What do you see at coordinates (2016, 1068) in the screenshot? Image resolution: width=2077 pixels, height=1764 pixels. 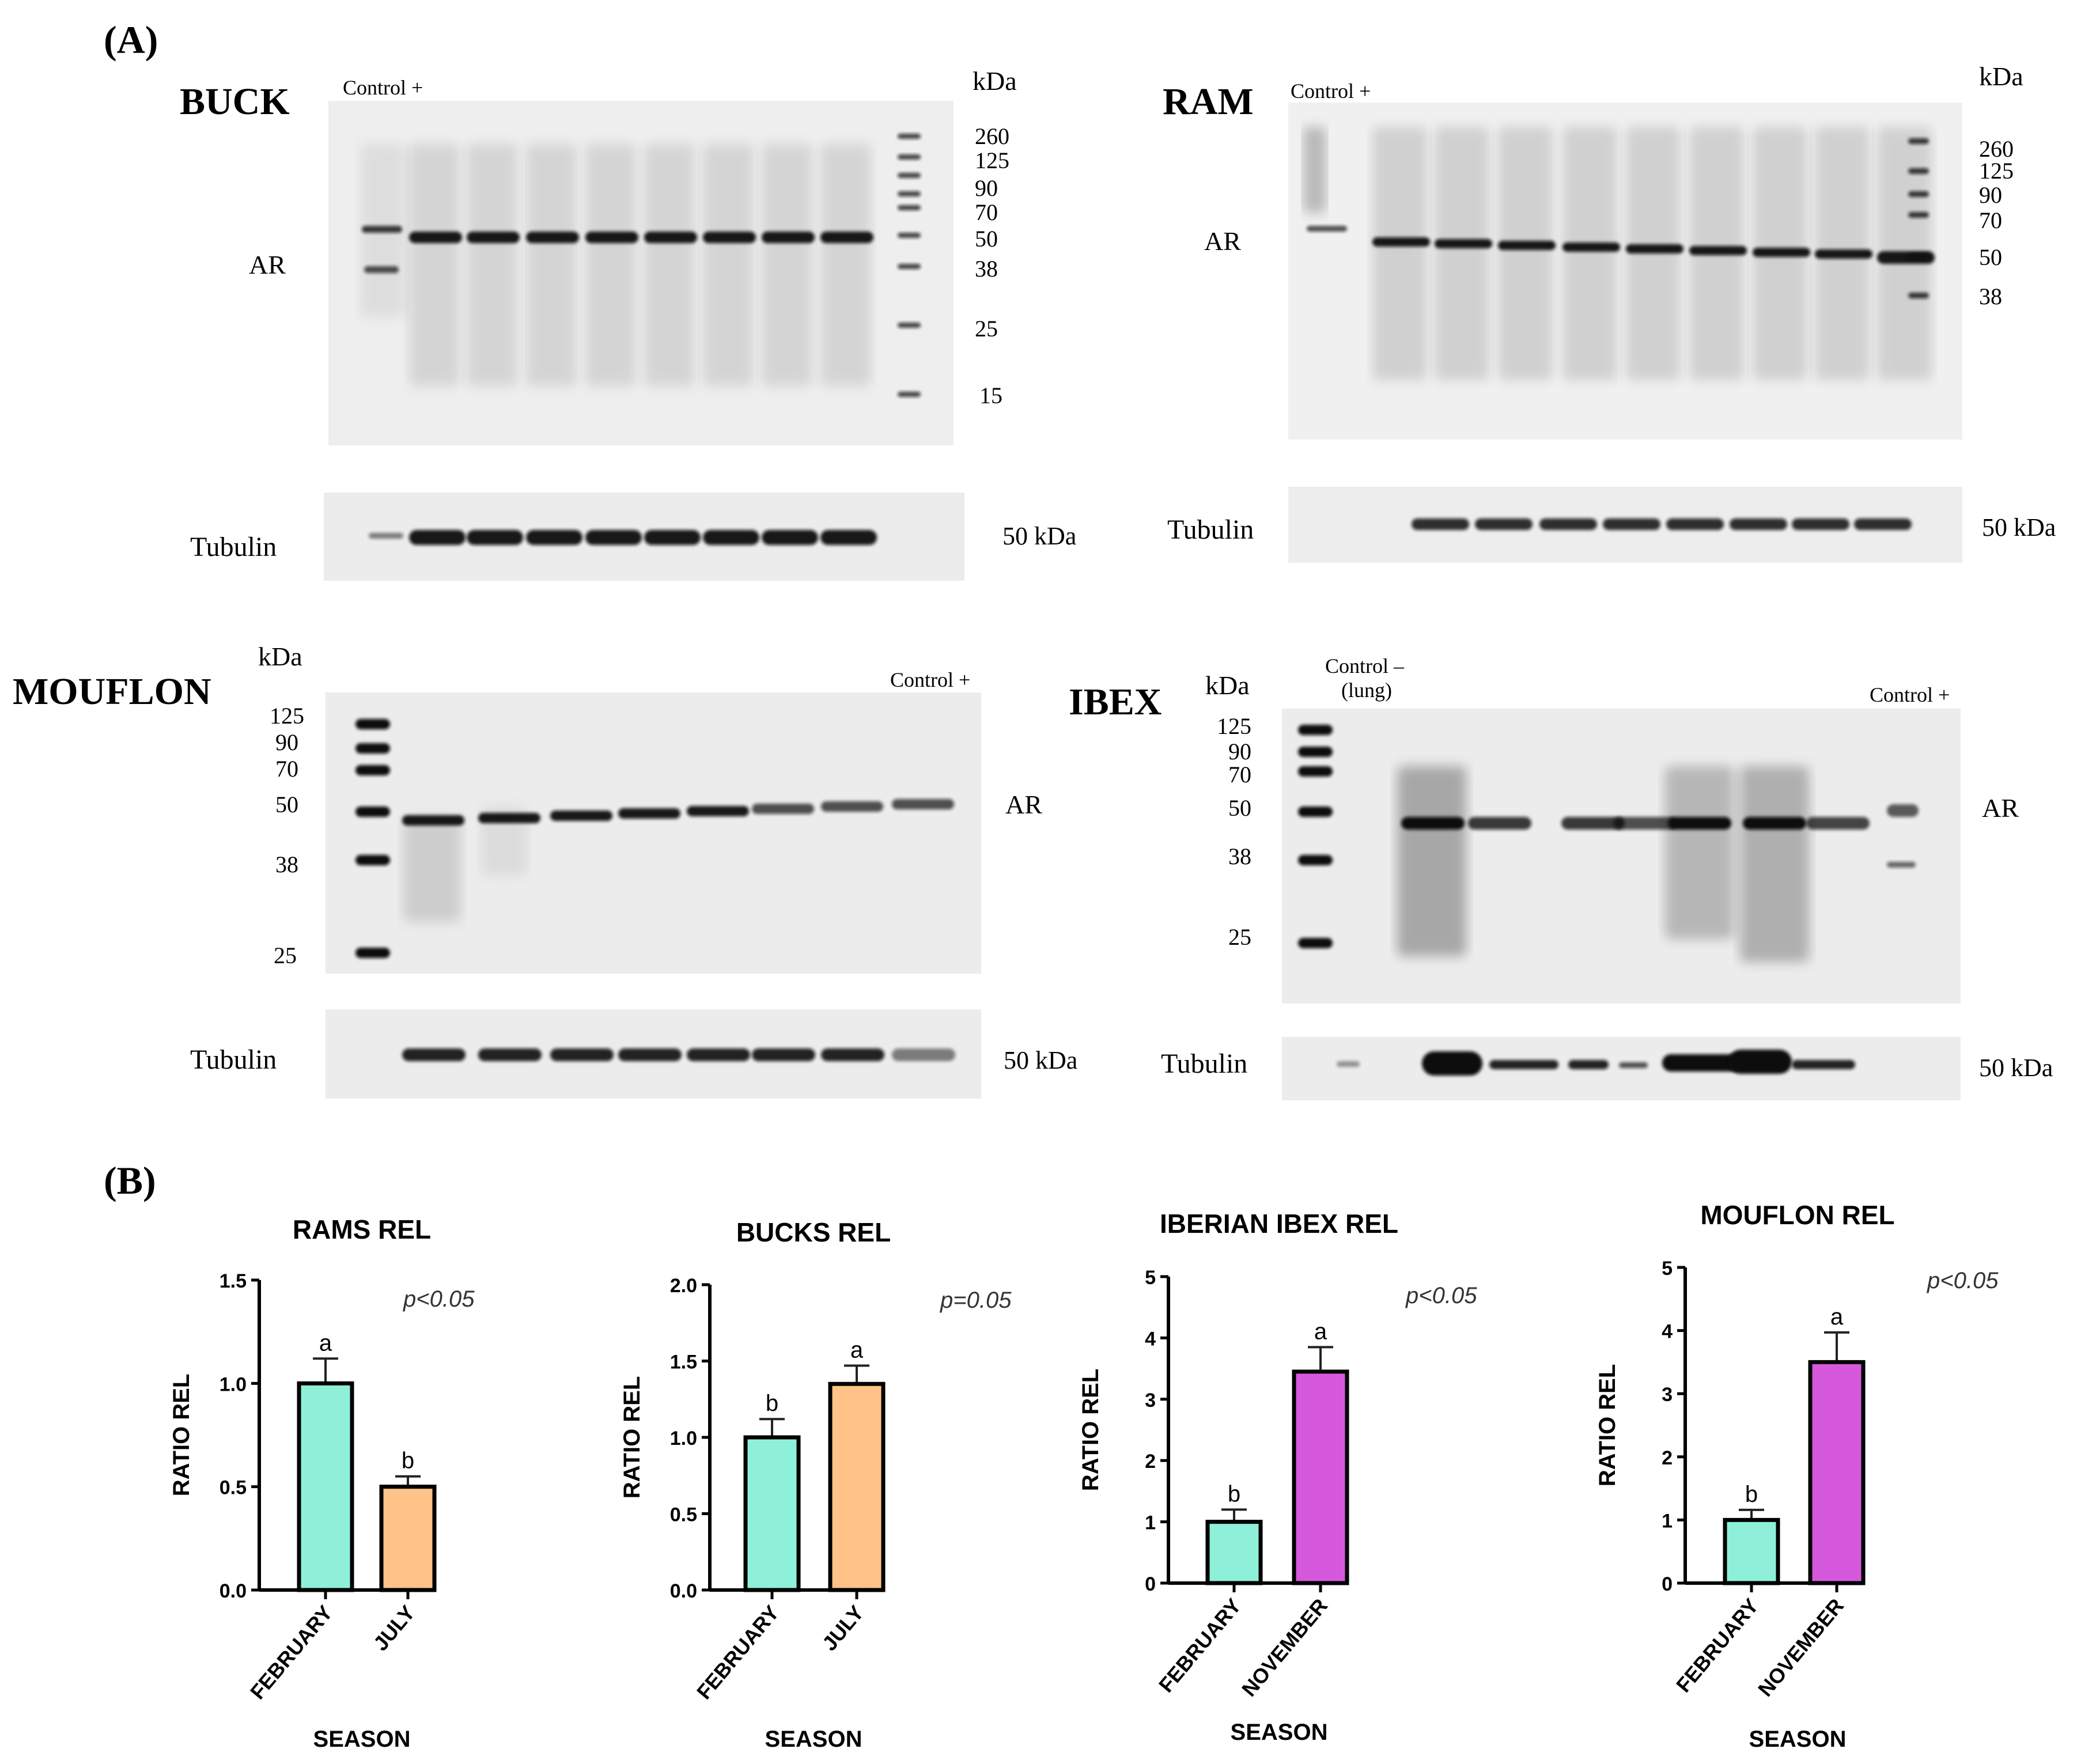 I see `ibex-tubulin-kda: 50 kDa` at bounding box center [2016, 1068].